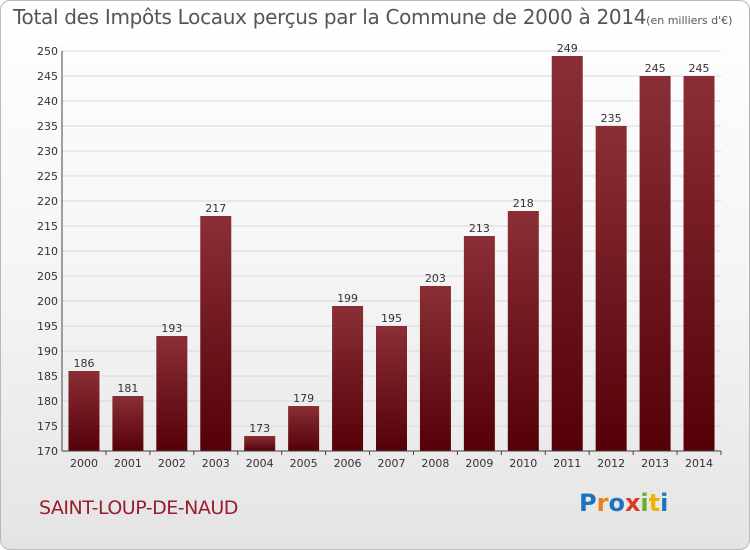 Image resolution: width=750 pixels, height=550 pixels. Describe the element at coordinates (611, 463) in the screenshot. I see `x-tick-label: 2012` at that location.